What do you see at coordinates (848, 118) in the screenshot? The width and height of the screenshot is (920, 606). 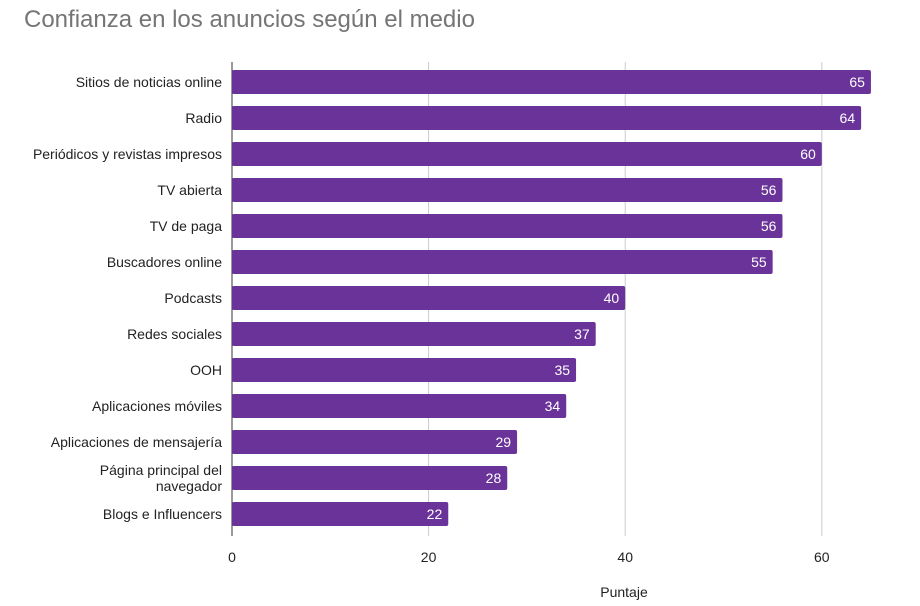 I see `value-label: 64` at bounding box center [848, 118].